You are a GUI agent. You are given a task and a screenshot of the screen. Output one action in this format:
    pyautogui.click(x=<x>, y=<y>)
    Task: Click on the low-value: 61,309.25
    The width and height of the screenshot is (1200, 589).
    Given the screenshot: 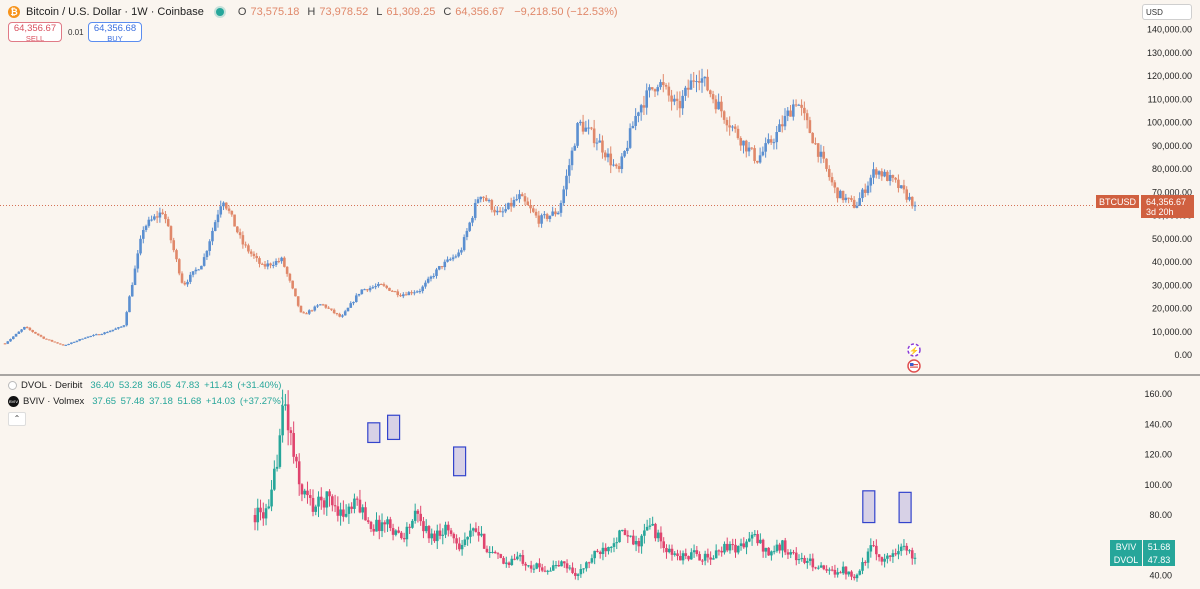 What is the action you would take?
    pyautogui.click(x=411, y=12)
    